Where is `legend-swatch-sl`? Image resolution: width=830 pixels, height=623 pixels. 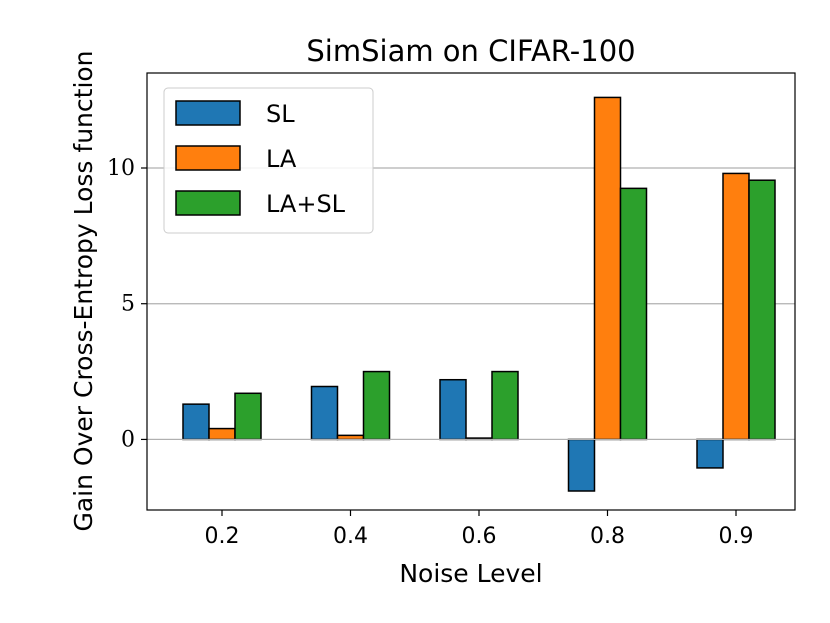 legend-swatch-sl is located at coordinates (208, 113).